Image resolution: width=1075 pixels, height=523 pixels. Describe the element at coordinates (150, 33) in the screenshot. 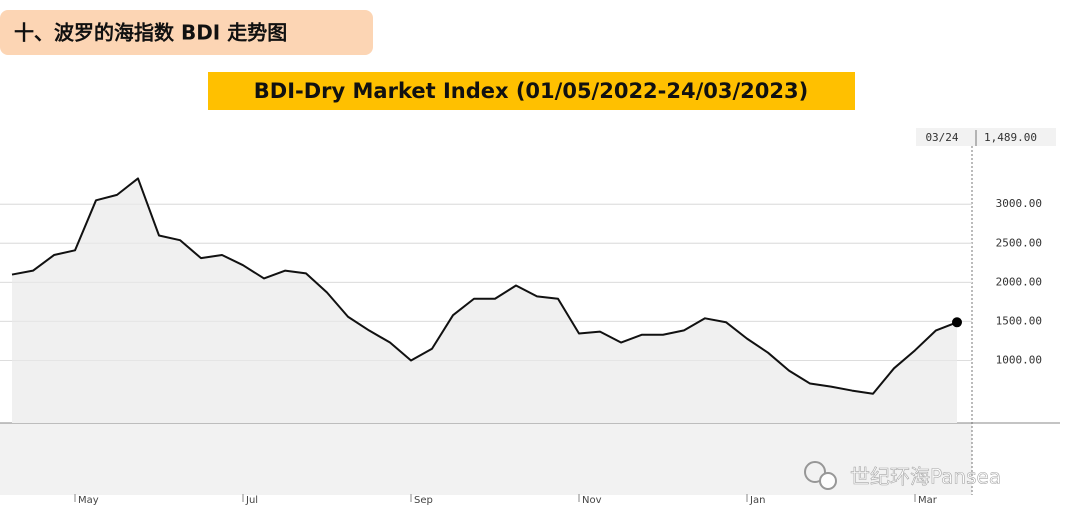

I see `header: 十、波罗的海指数 BDI 走势图` at that location.